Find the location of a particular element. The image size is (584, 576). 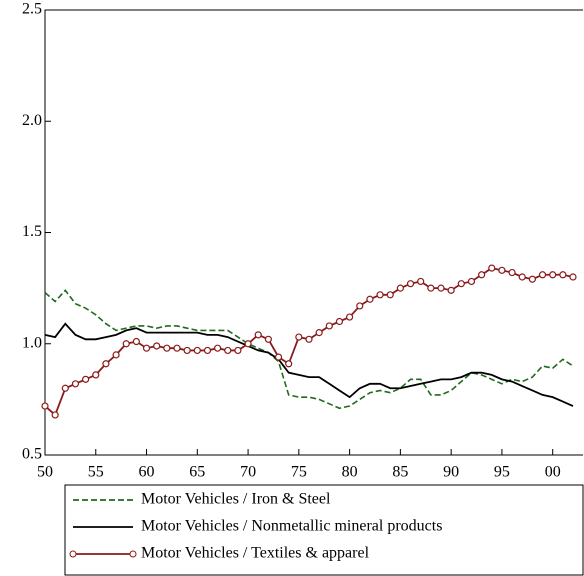

legend-box is located at coordinates (324, 530).